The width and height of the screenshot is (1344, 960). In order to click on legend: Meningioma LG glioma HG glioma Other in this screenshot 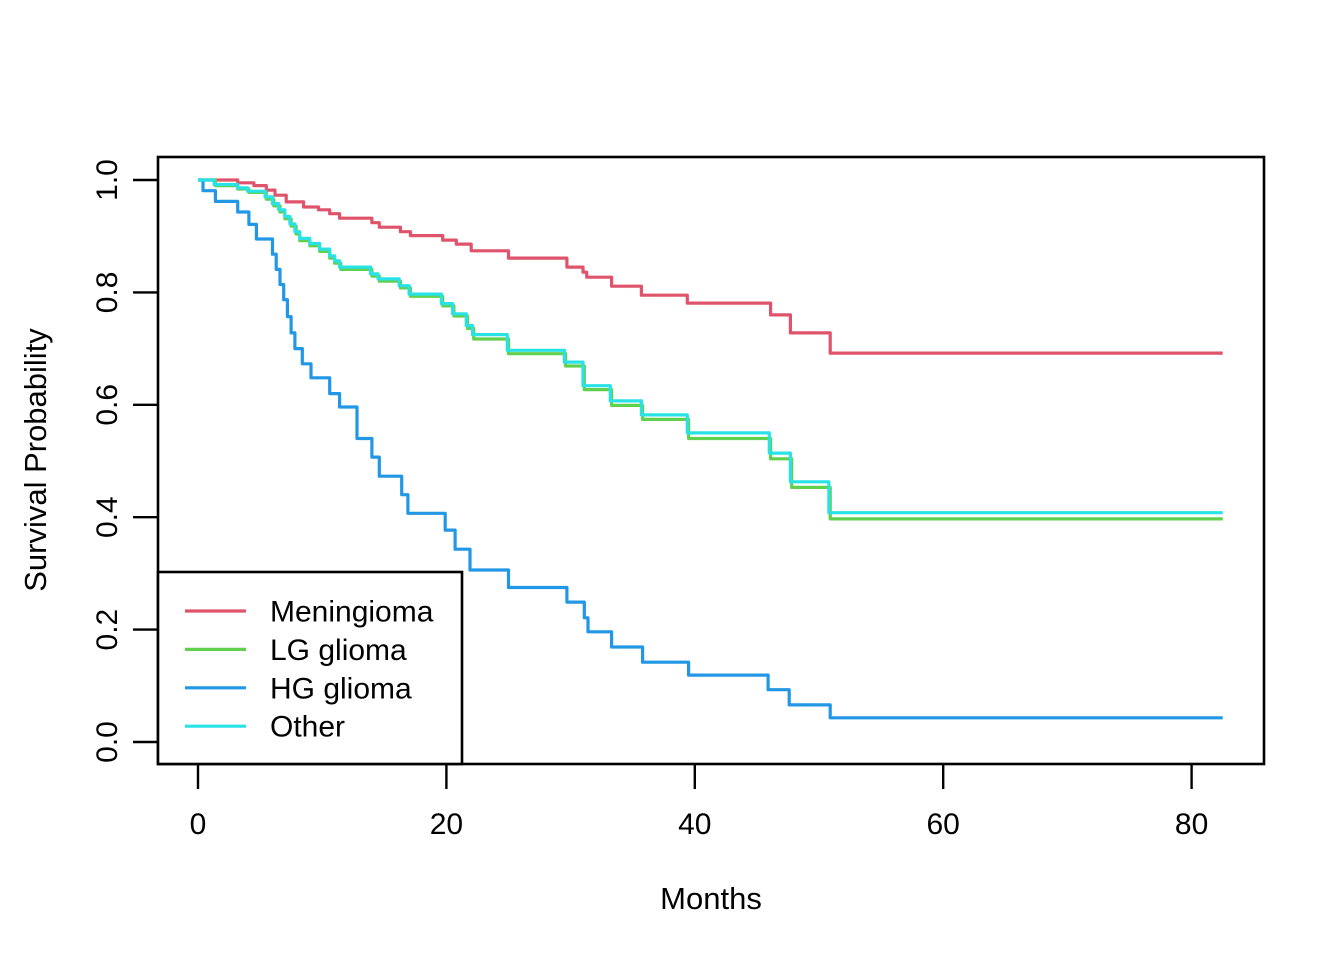, I will do `click(310, 668)`.